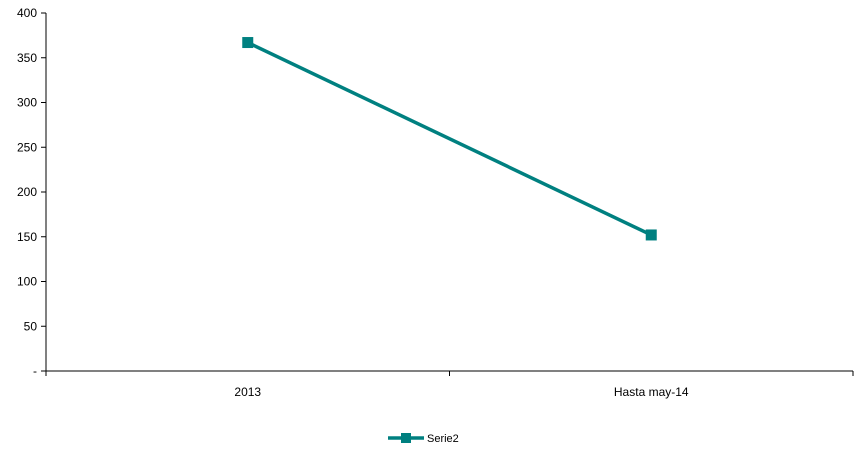  What do you see at coordinates (27, 103) in the screenshot?
I see `y-tick-label: 300` at bounding box center [27, 103].